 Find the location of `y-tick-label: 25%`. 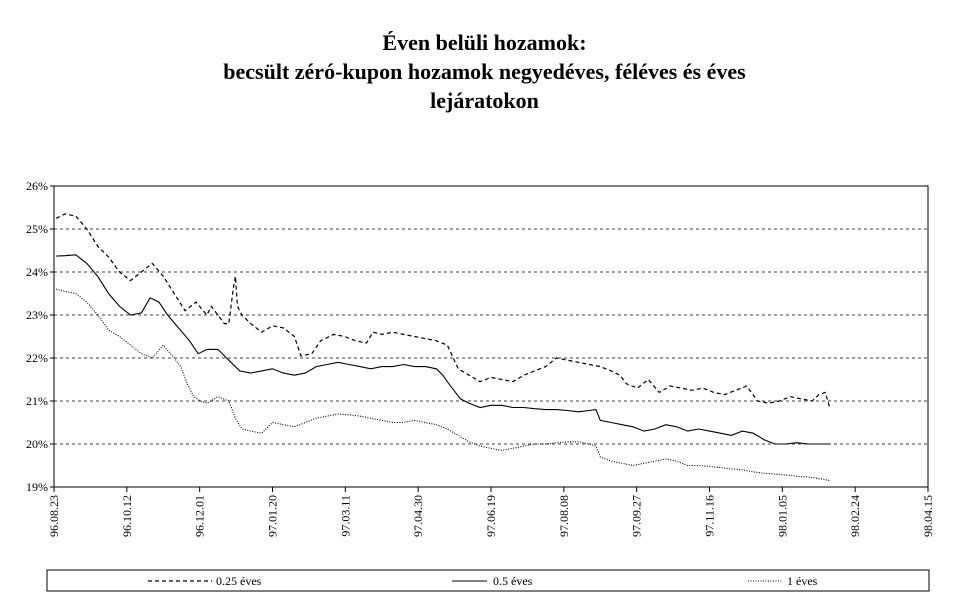

y-tick-label: 25% is located at coordinates (37, 229).